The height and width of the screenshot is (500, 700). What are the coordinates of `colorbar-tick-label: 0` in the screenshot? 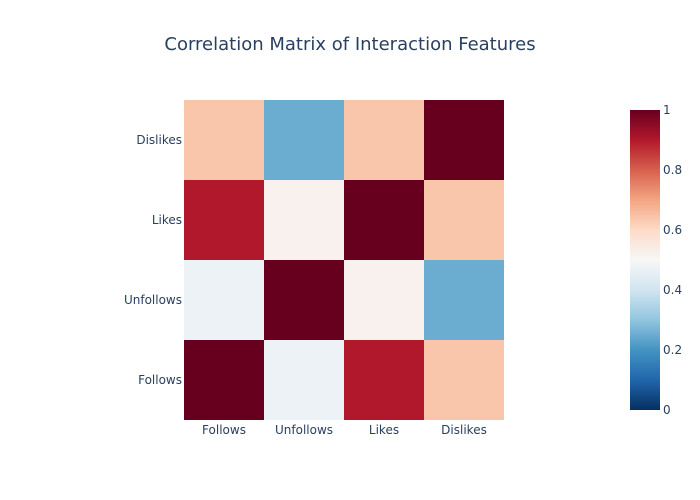 It's located at (667, 410).